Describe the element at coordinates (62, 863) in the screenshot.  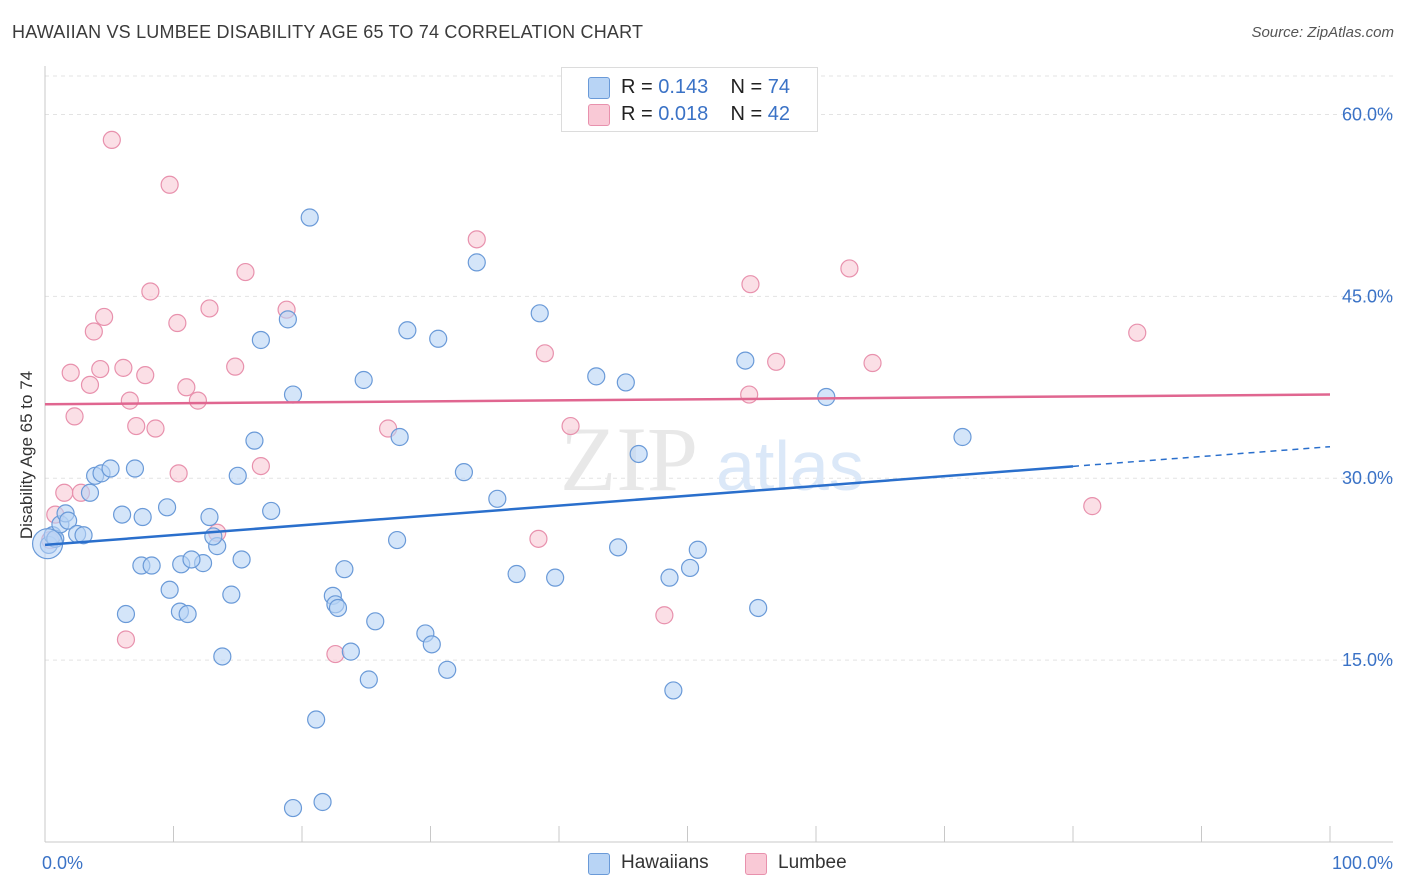
I see `x-tick-label: 0.0%` at that location.